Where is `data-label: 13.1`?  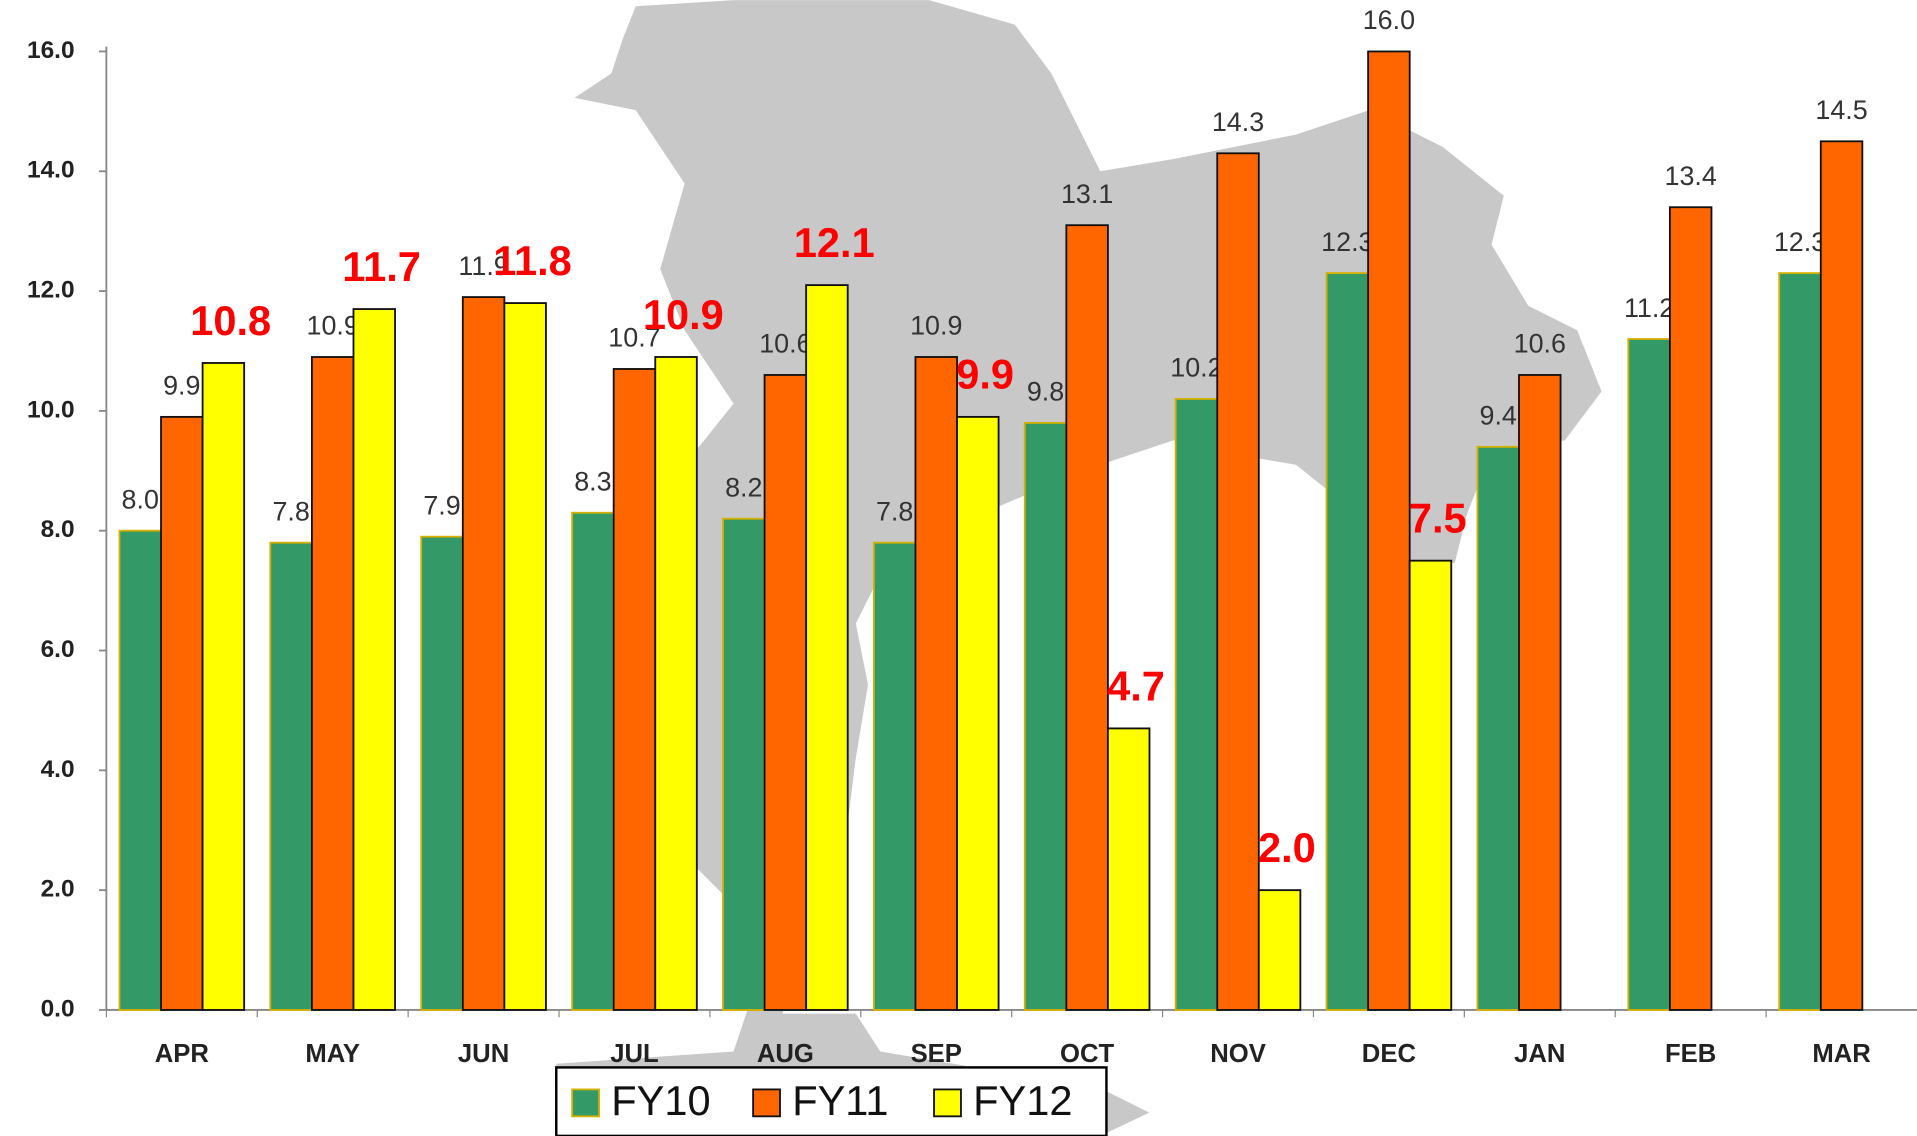 data-label: 13.1 is located at coordinates (1087, 194).